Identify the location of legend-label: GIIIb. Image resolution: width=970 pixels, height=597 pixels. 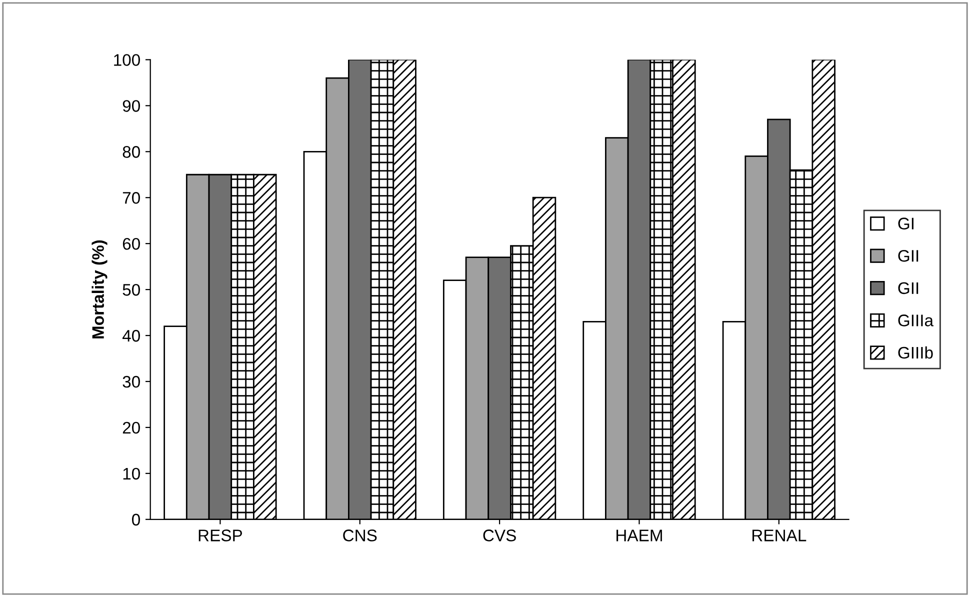
(915, 352).